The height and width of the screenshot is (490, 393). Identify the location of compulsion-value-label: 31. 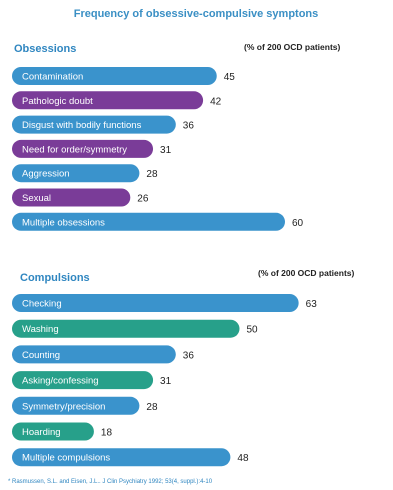
(166, 381).